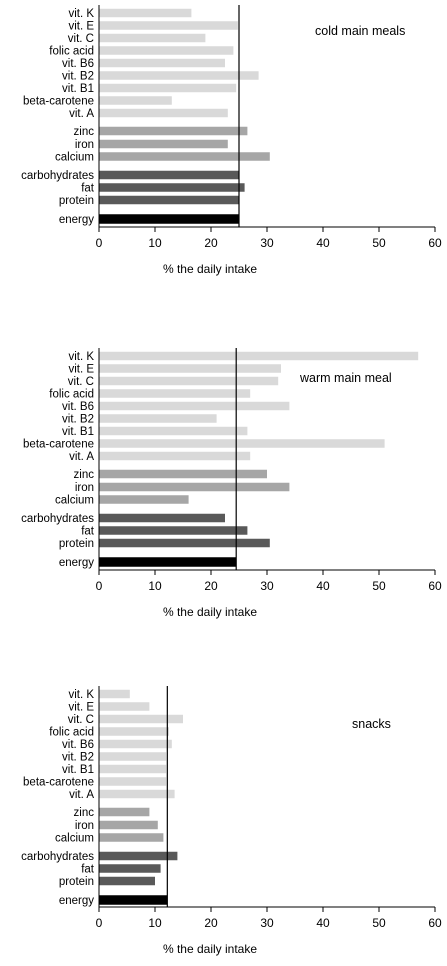 This screenshot has width=447, height=966. Describe the element at coordinates (76, 882) in the screenshot. I see `category-label: protein` at that location.